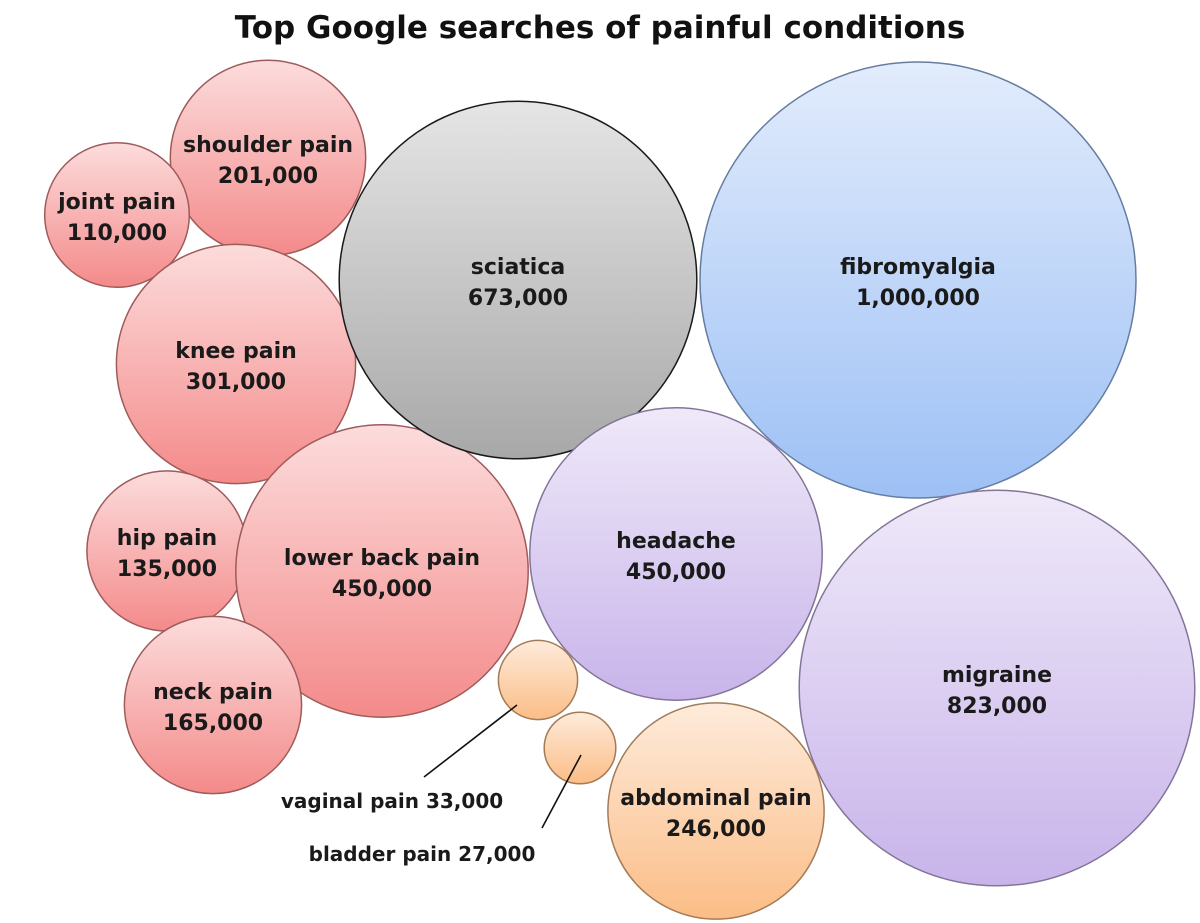  I want to click on callout-label-vaginal-pain: vaginal pain 33,000, so click(392, 801).